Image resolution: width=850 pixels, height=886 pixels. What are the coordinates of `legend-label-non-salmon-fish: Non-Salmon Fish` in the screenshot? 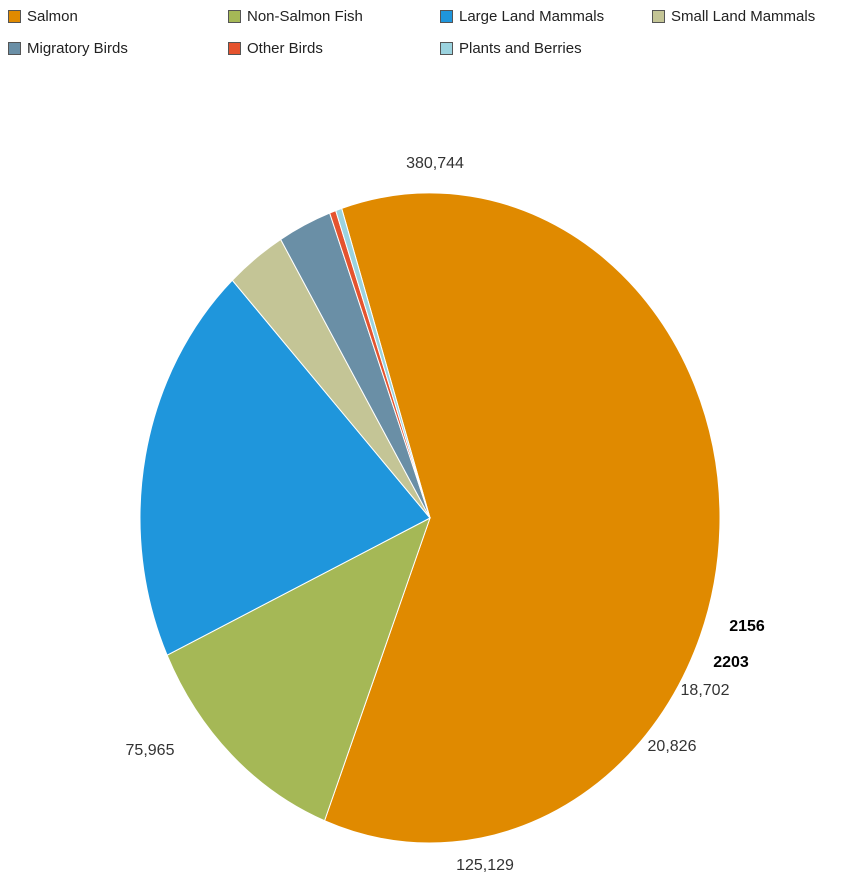 It's located at (305, 16).